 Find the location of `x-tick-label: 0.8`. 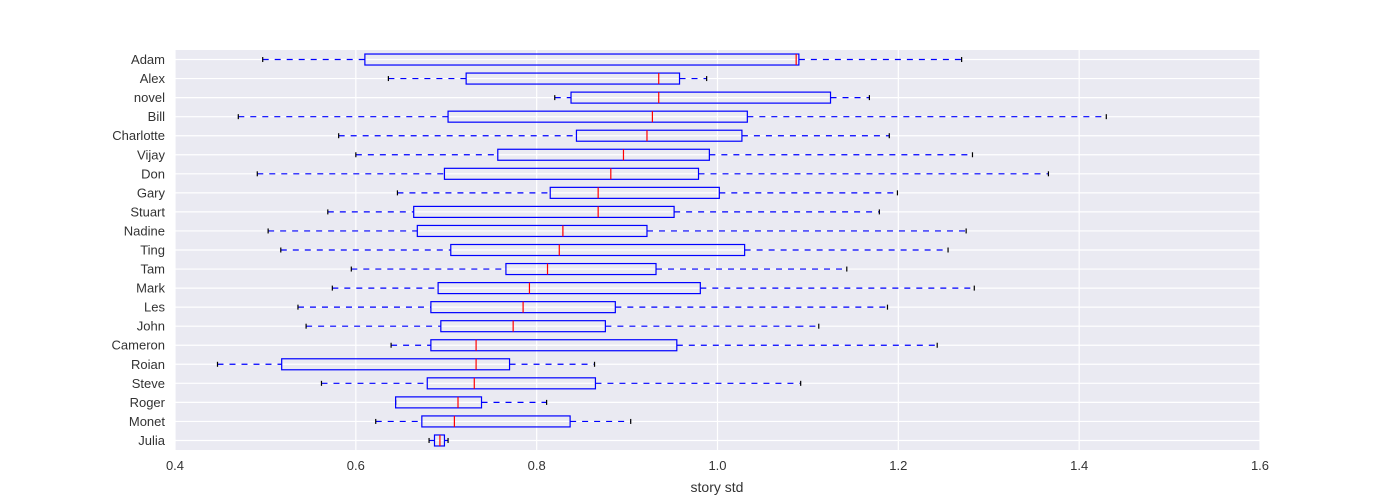

x-tick-label: 0.8 is located at coordinates (537, 465).